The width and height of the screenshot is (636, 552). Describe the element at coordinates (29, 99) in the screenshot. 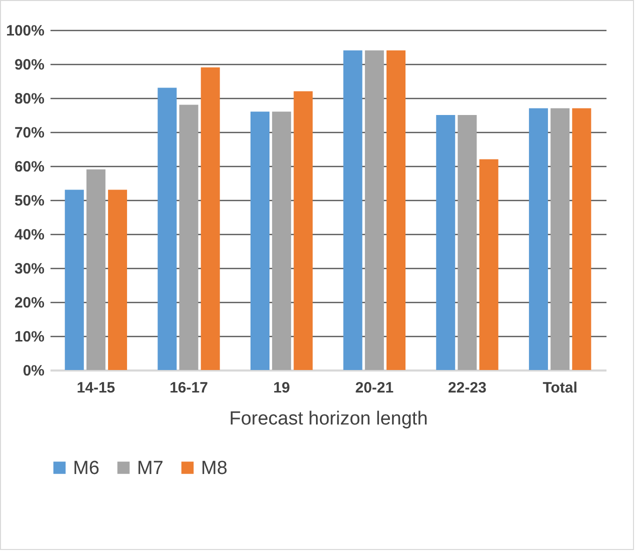

I see `y-tick-label: 80%` at that location.